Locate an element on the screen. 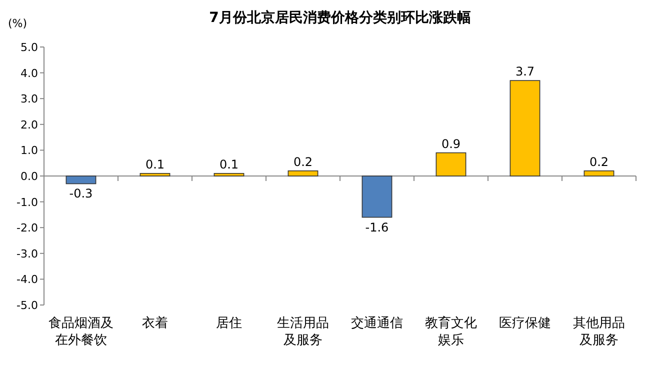  x-tick-label: 居住 is located at coordinates (229, 323).